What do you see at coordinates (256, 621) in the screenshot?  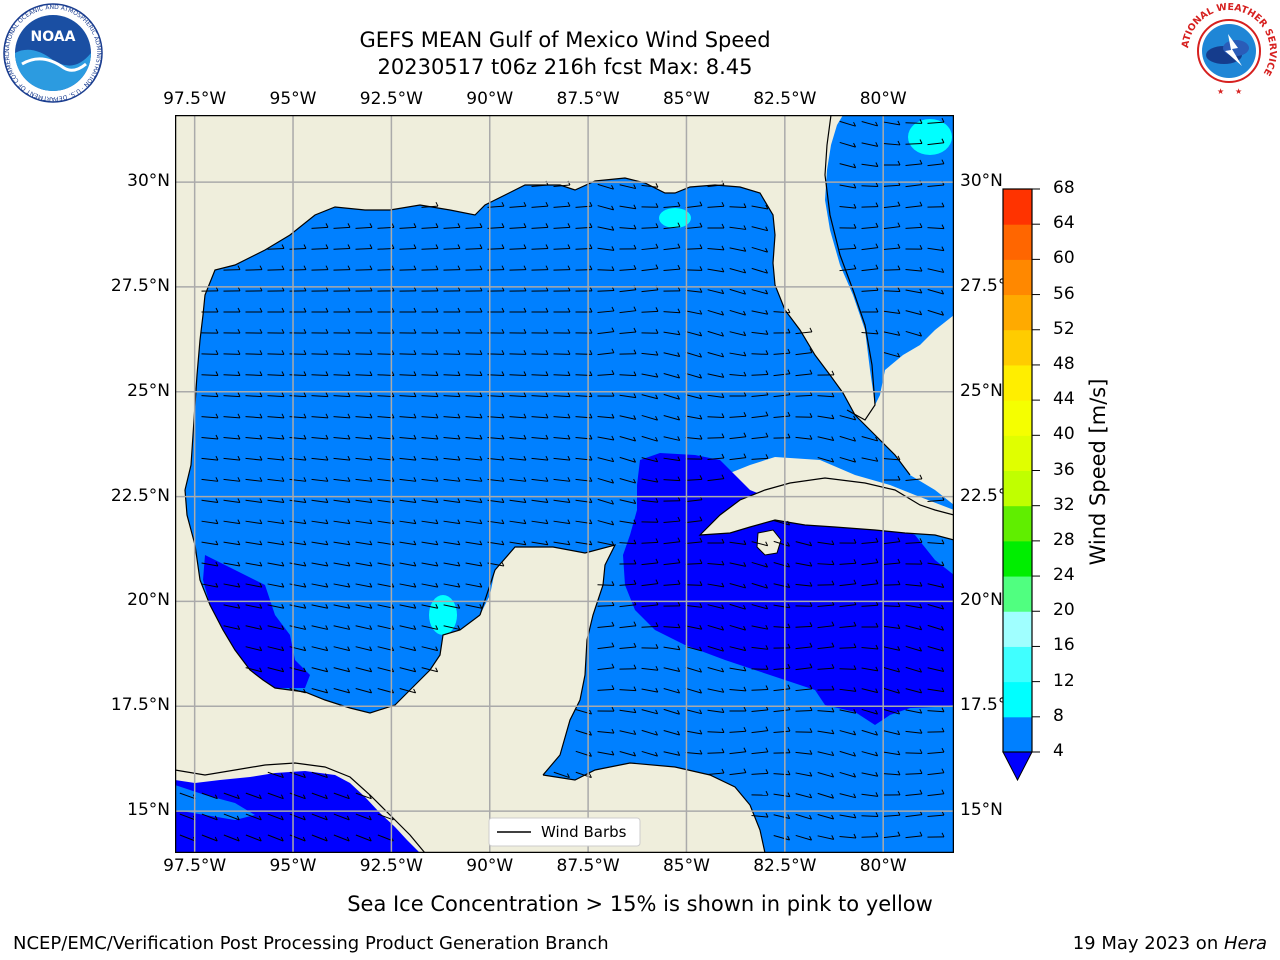 I see `bay-of-campeche-calm-zone` at bounding box center [256, 621].